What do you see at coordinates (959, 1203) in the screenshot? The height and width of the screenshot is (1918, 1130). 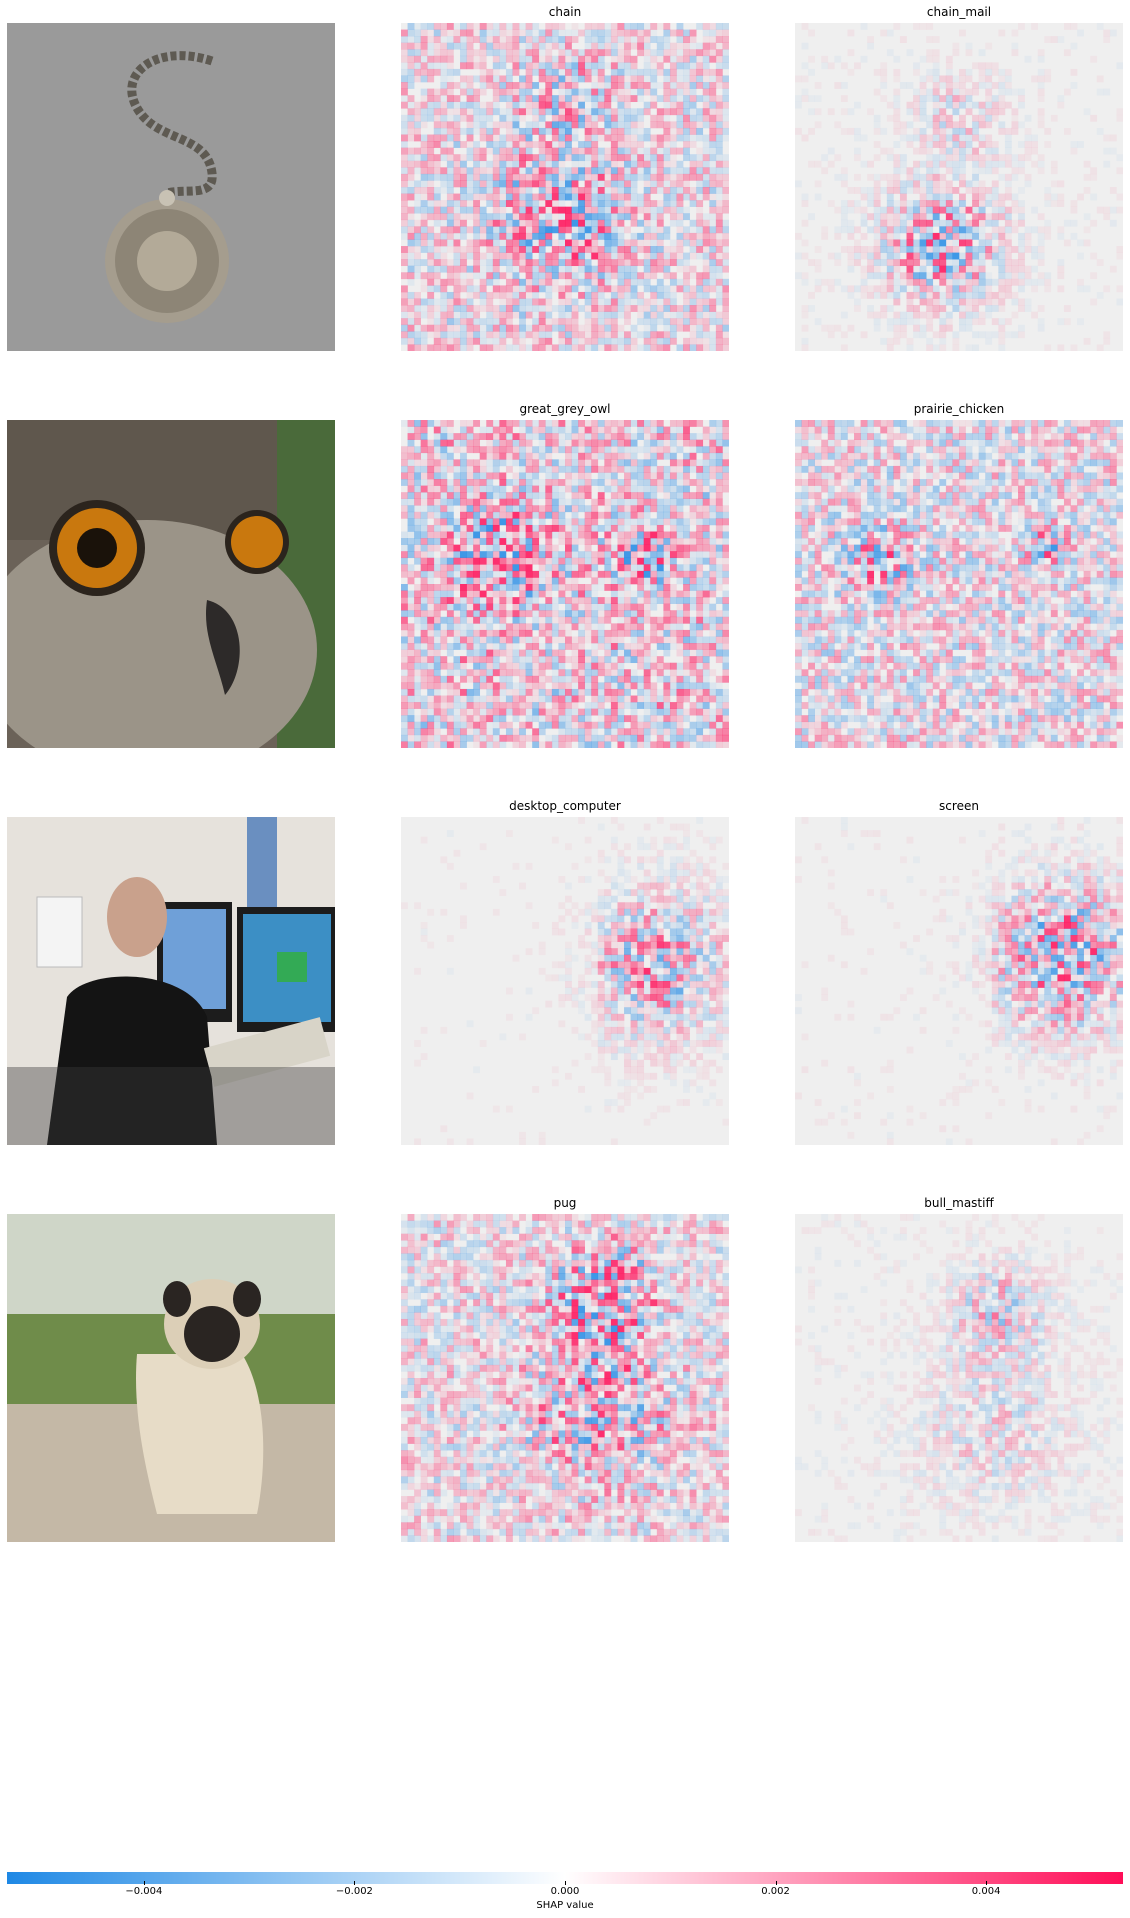 I see `panel-title: bull_mastiff` at bounding box center [959, 1203].